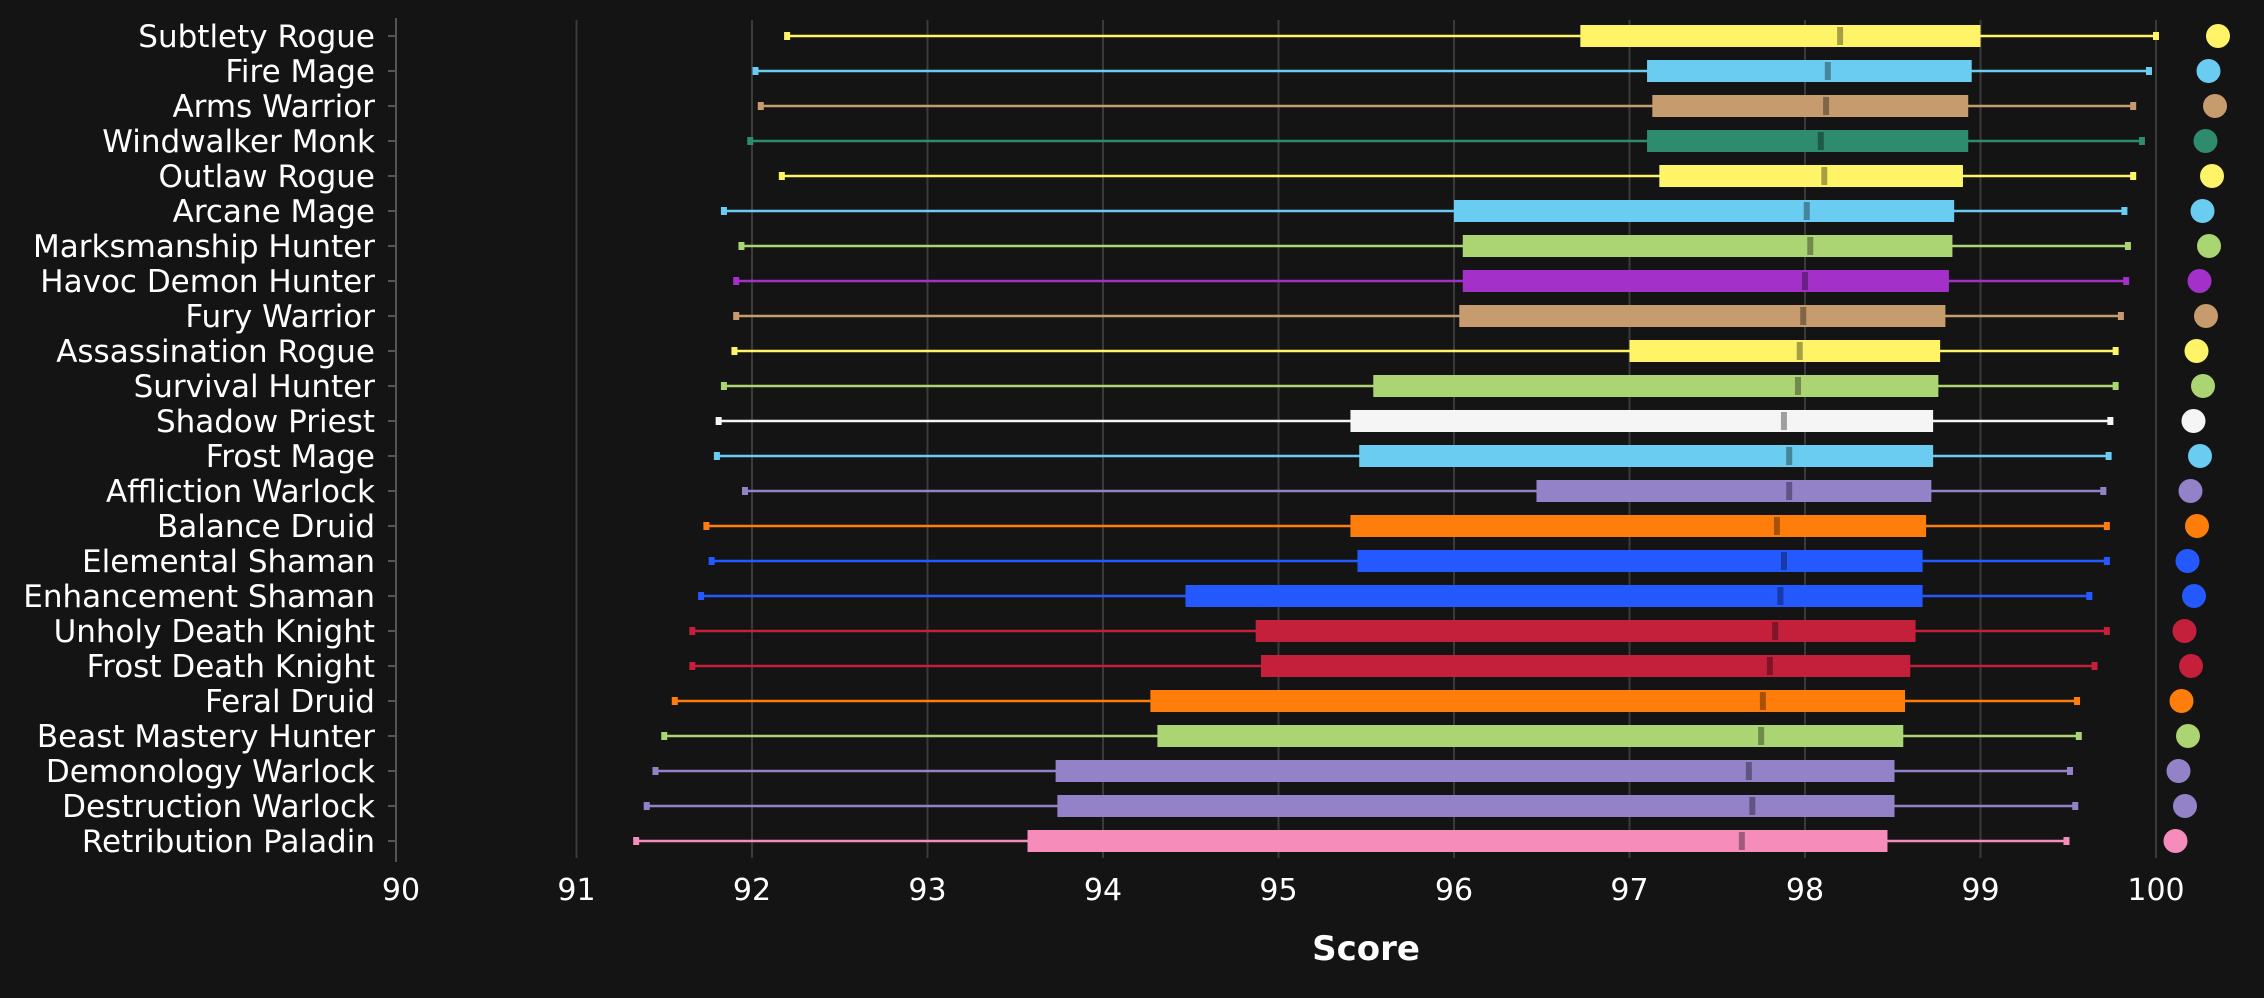  Describe the element at coordinates (266, 527) in the screenshot. I see `category-label: Balance Druid` at that location.